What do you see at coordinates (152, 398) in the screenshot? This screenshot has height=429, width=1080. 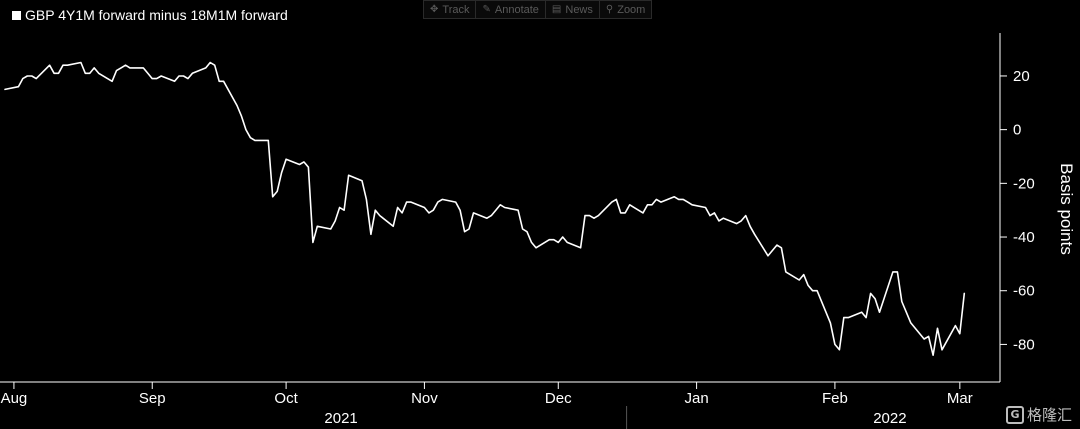 I see `x-tick-label: Sep` at bounding box center [152, 398].